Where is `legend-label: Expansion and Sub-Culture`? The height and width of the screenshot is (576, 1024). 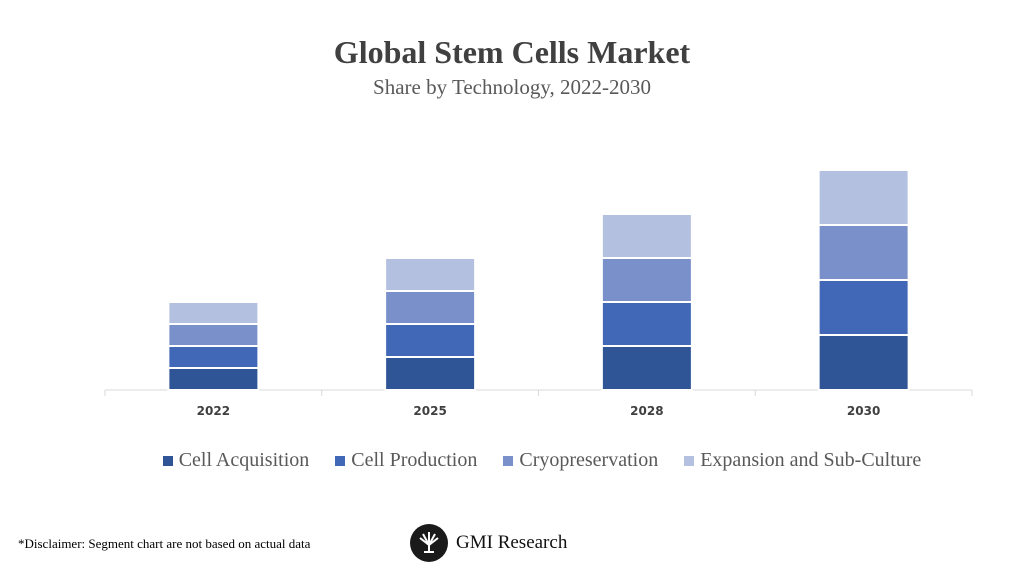
legend-label: Expansion and Sub-Culture is located at coordinates (811, 460).